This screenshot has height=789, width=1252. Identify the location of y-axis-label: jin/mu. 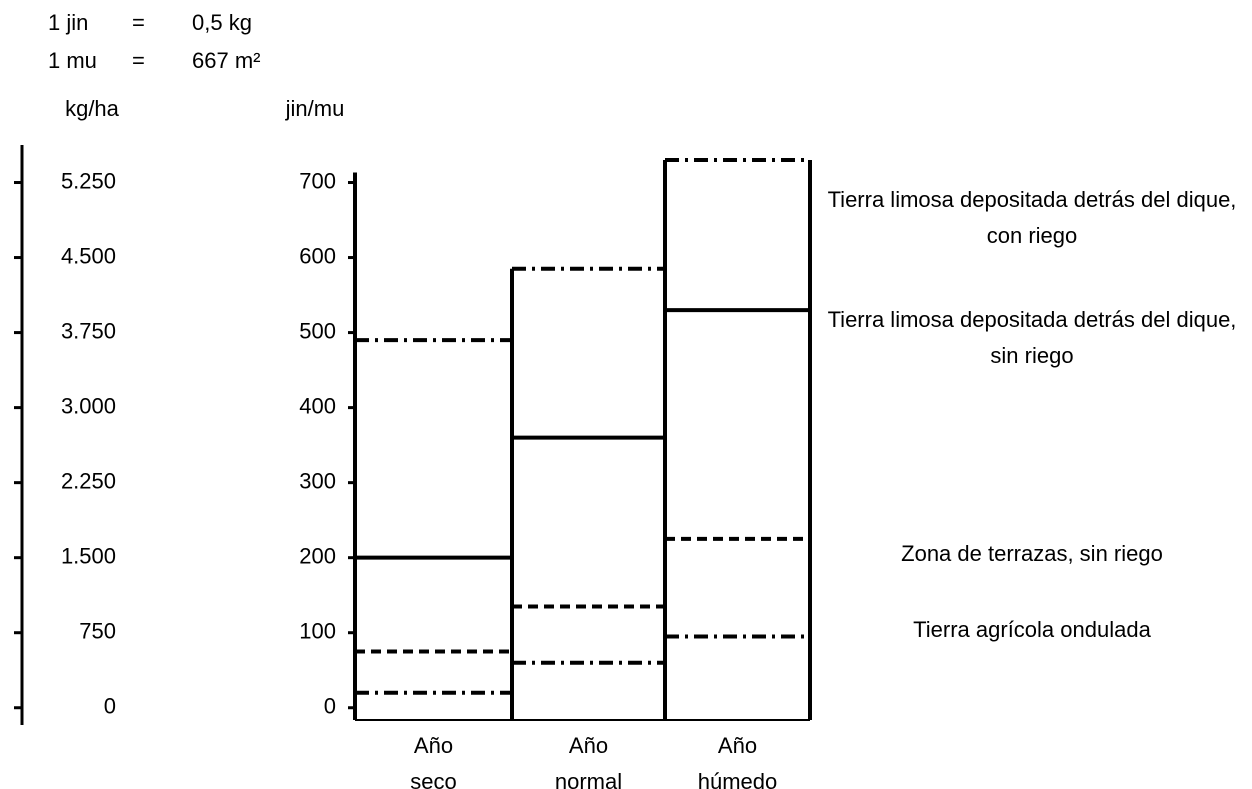
(315, 108).